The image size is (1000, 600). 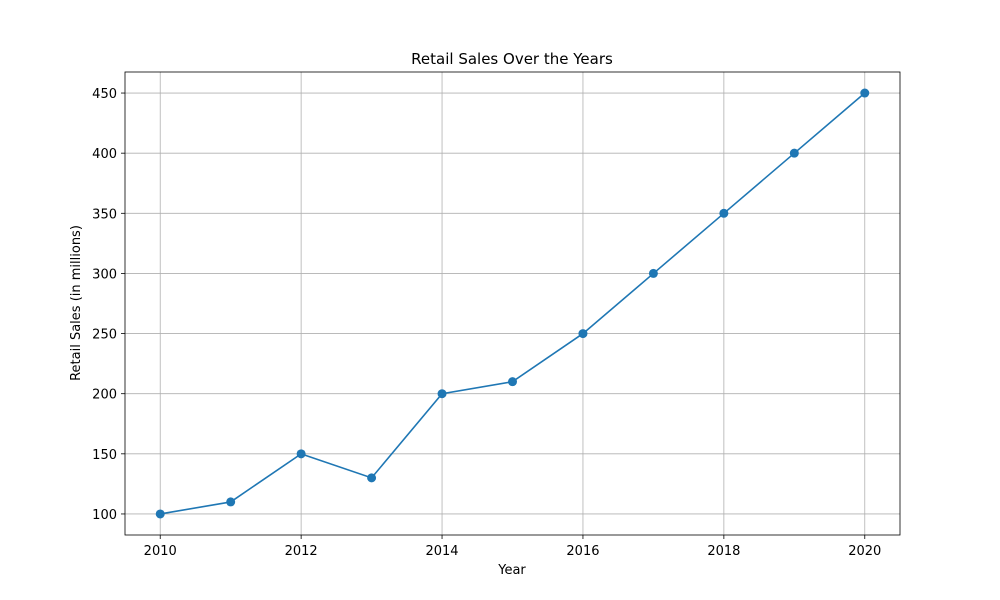 I want to click on x-tick-label: 2018, so click(x=723, y=551).